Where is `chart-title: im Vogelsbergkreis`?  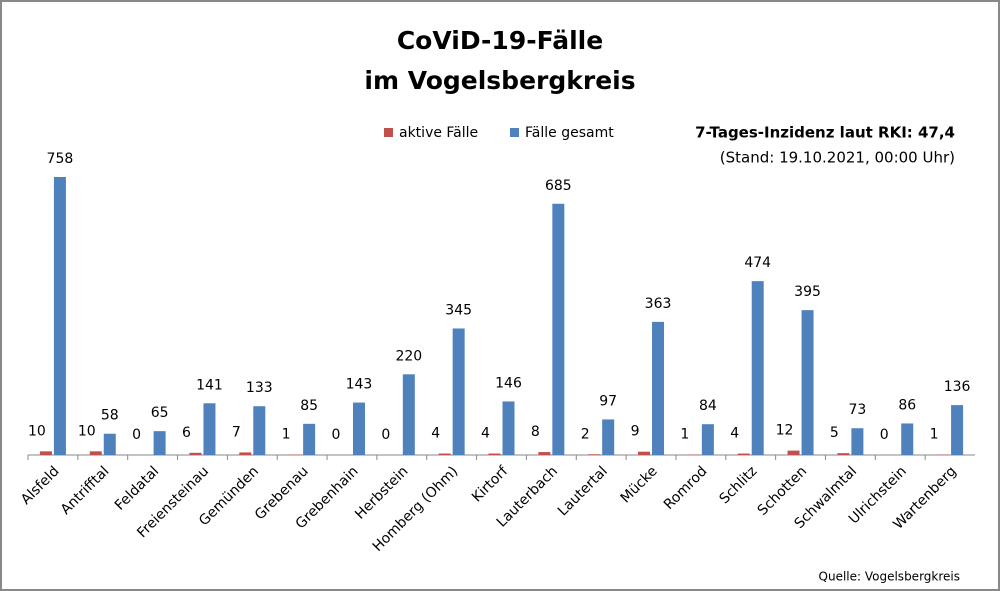
chart-title: im Vogelsbergkreis is located at coordinates (499, 80).